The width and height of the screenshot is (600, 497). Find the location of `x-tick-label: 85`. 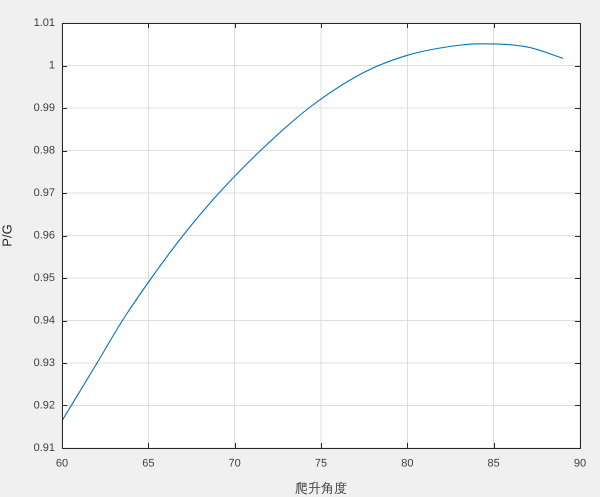

x-tick-label: 85 is located at coordinates (494, 464).